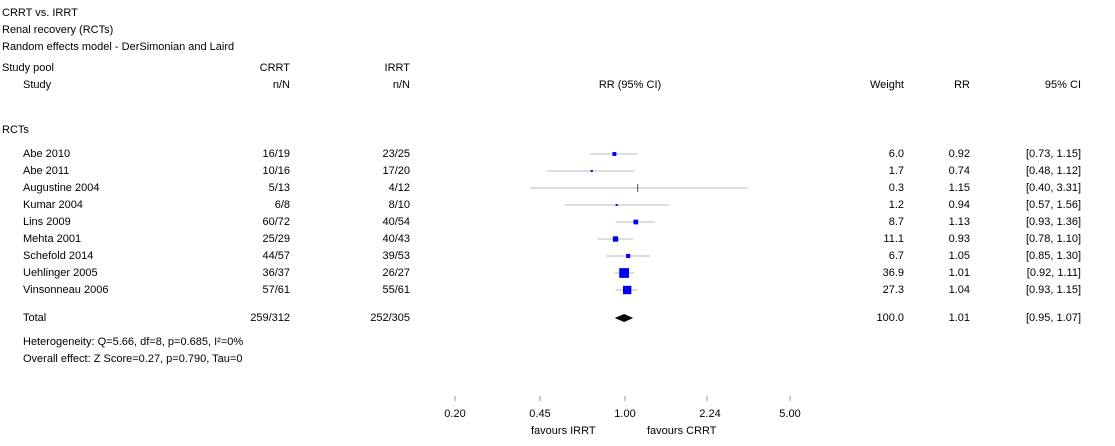  Describe the element at coordinates (399, 188) in the screenshot. I see `irrt-count: 4/12` at that location.